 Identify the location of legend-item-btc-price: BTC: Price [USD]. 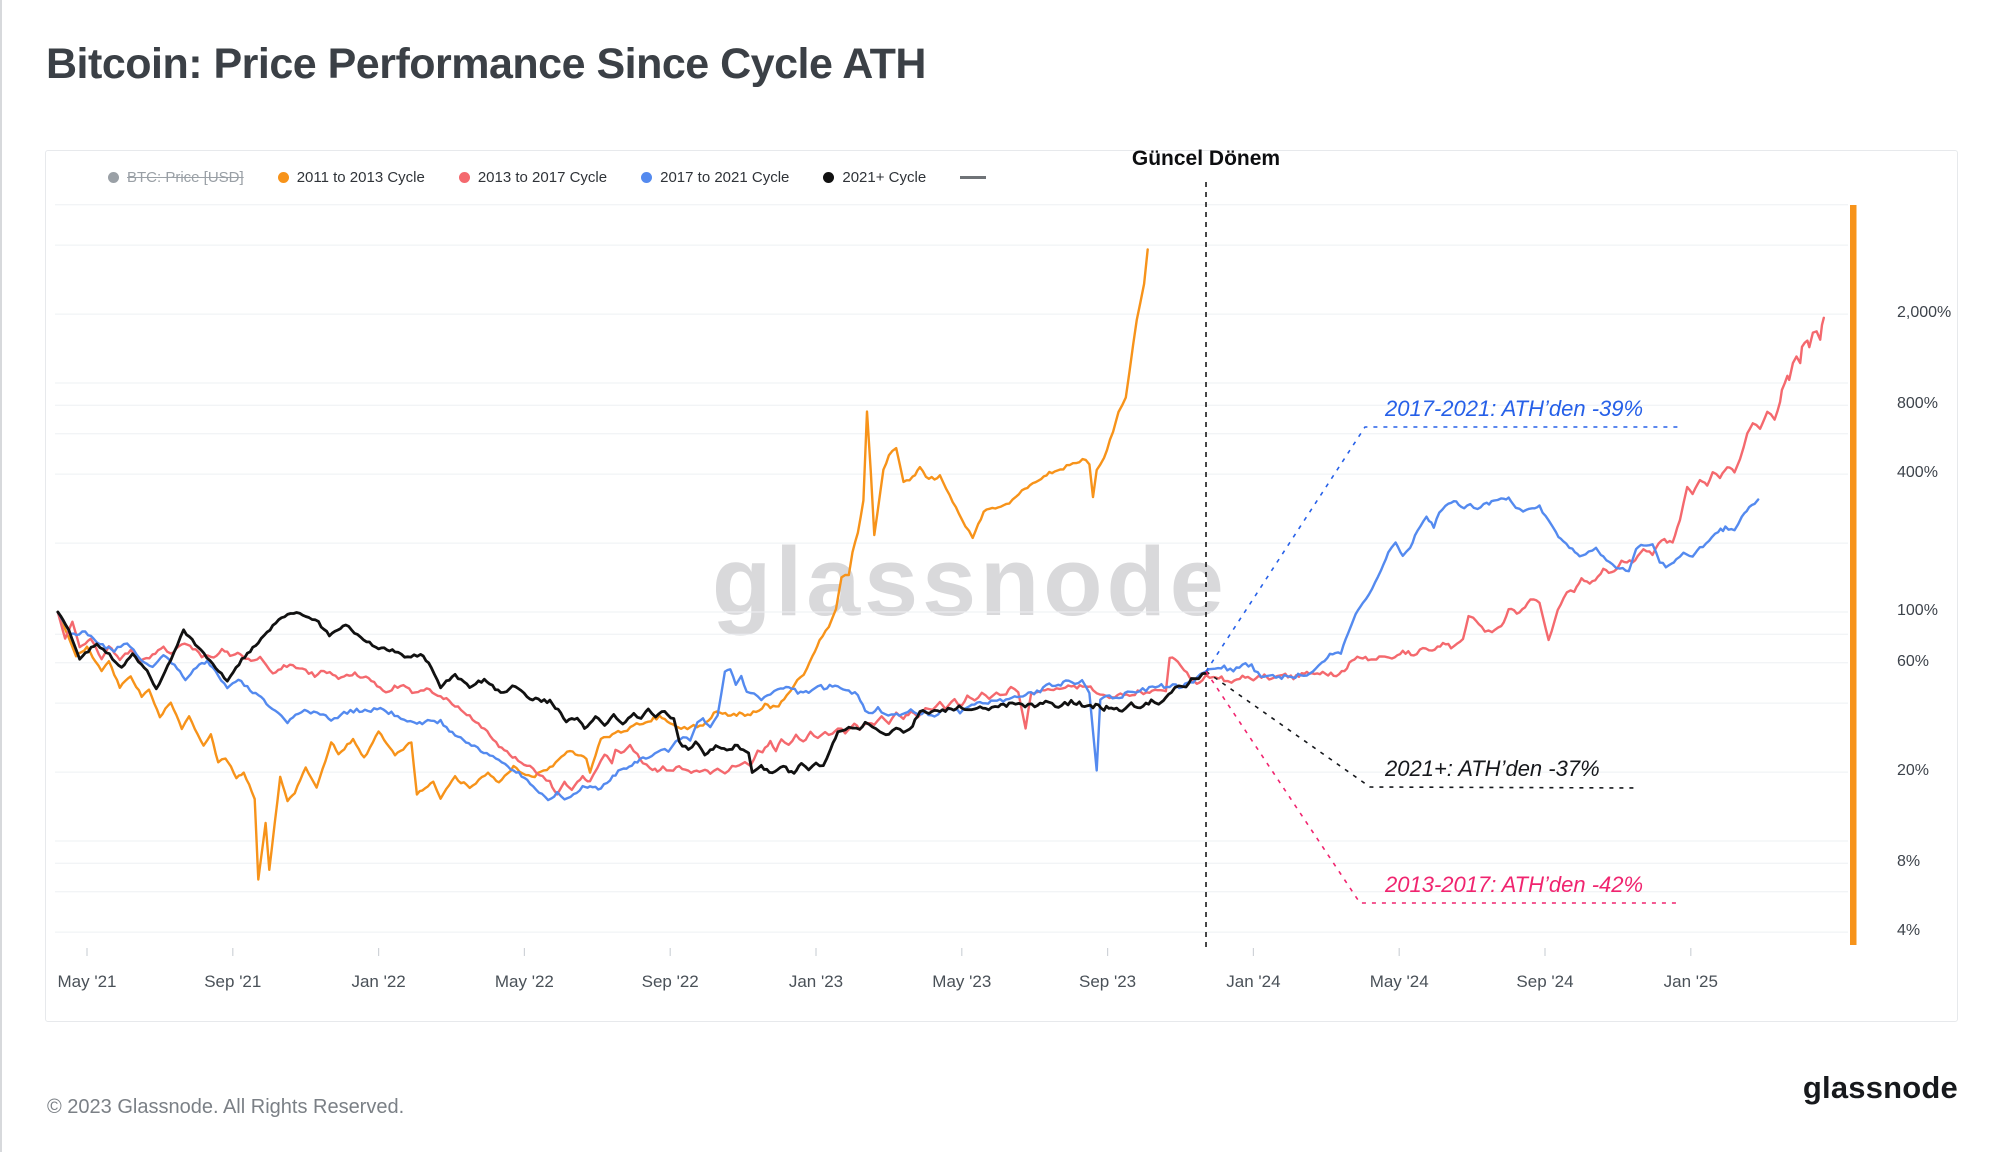
(176, 177).